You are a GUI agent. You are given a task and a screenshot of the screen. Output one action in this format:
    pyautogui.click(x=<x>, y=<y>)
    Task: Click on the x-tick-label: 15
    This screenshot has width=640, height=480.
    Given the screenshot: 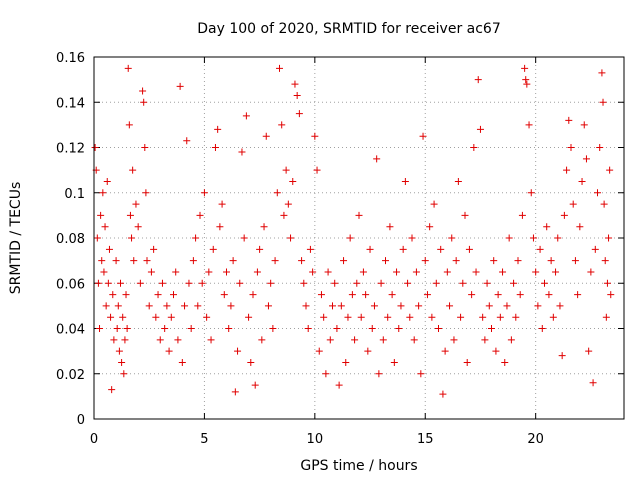 What is the action you would take?
    pyautogui.click(x=425, y=439)
    